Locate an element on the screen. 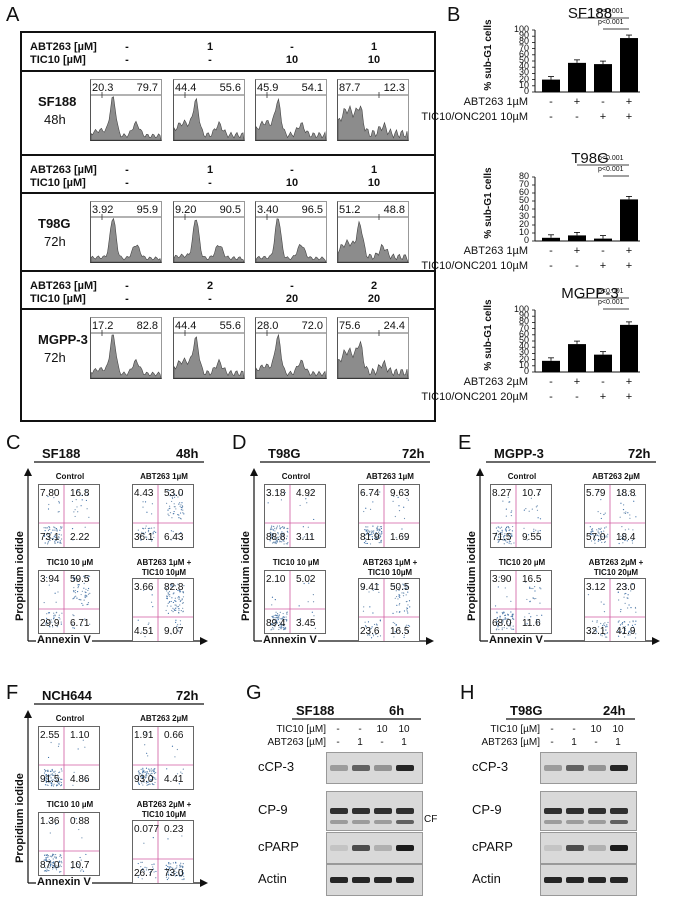 The width and height of the screenshot is (680, 907). p-value: p<0.001 is located at coordinates (611, 302).